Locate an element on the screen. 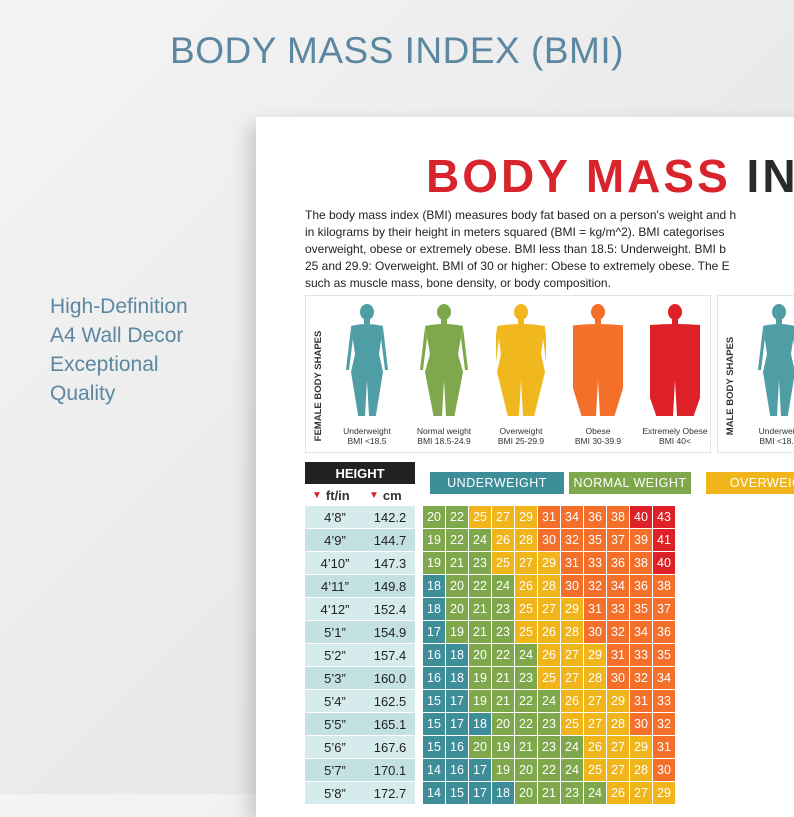 This screenshot has width=794, height=817. height-ftin-cell: 5’5” is located at coordinates (335, 724).